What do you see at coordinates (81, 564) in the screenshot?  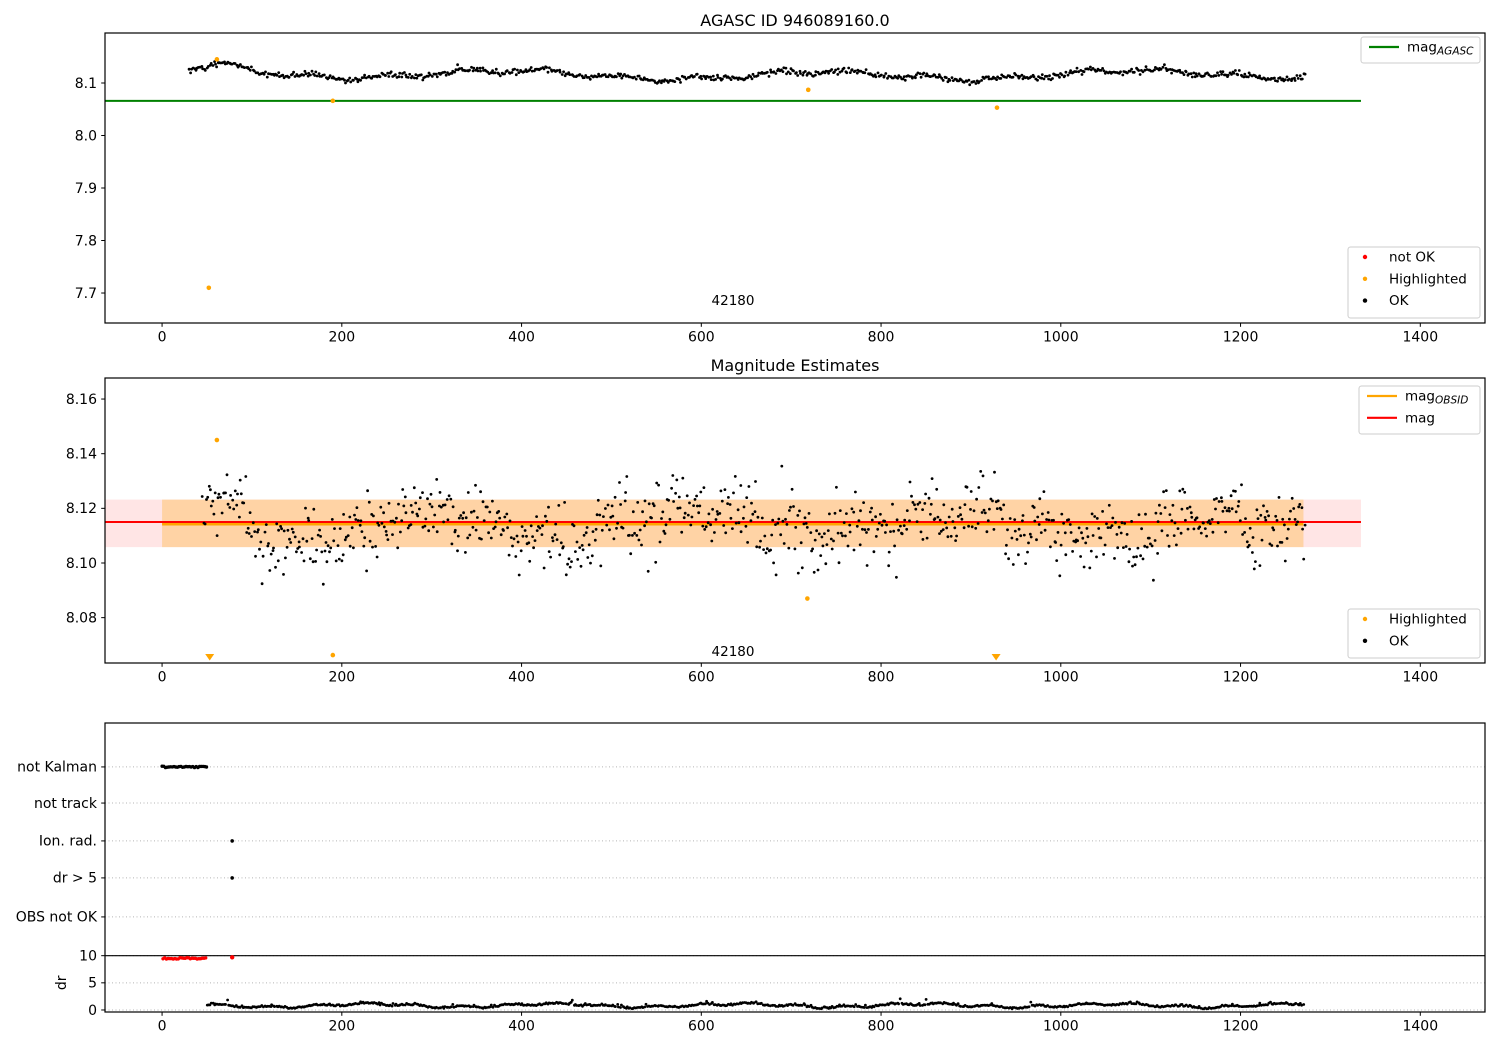 I see `svg-text: 8.10` at bounding box center [81, 564].